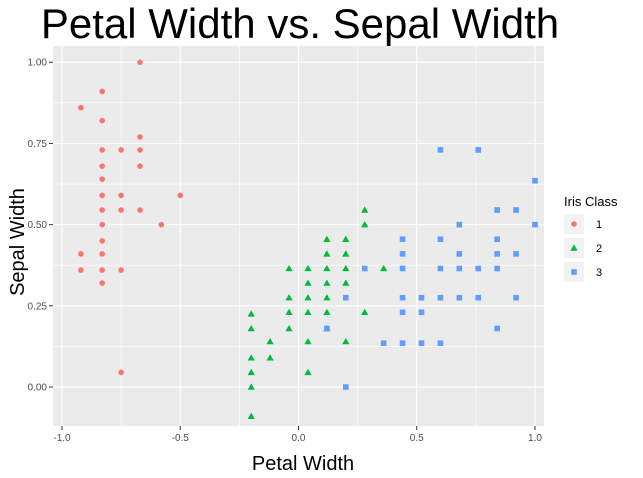 The width and height of the screenshot is (643, 478). I want to click on legend-key-square-icon, so click(574, 272).